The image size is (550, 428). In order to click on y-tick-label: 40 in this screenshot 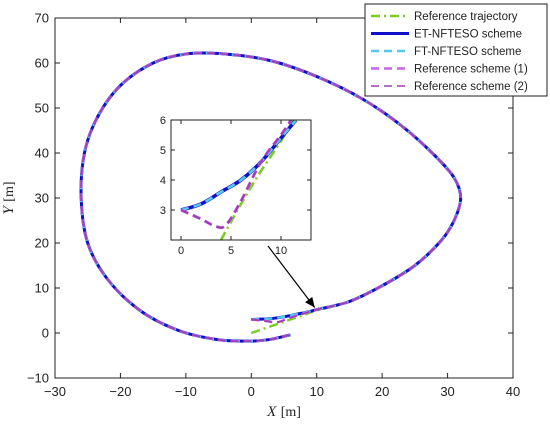, I will do `click(42, 153)`.